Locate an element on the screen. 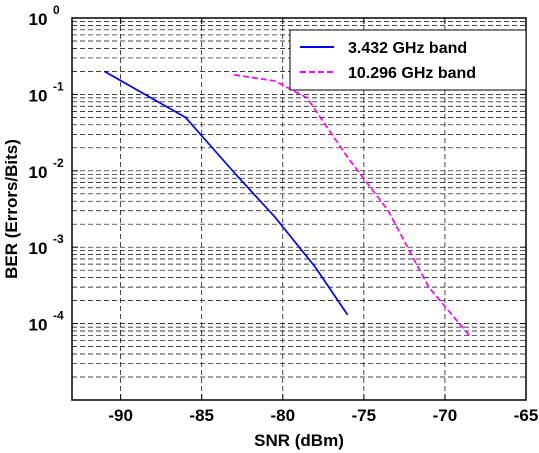  x-axis-label: SNR (dBm) is located at coordinates (299, 440).